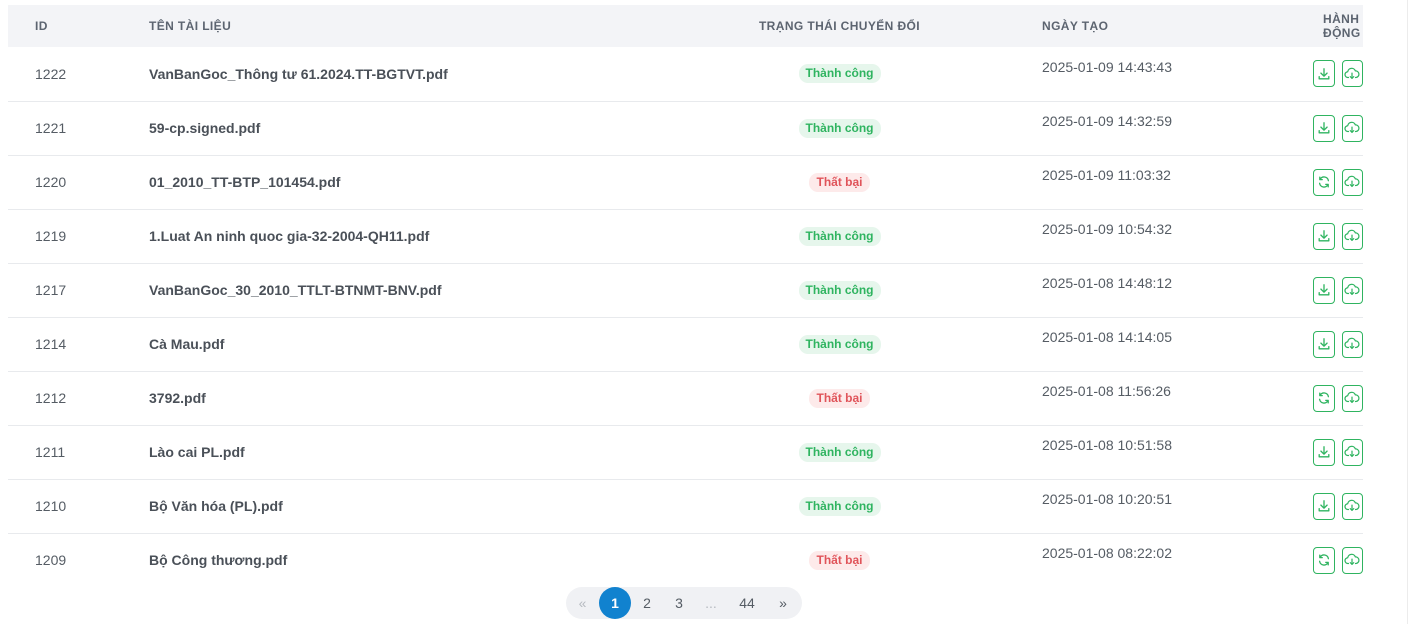 The image size is (1408, 624). What do you see at coordinates (433, 560) in the screenshot?
I see `cell-name: Bộ Công thương.pdf` at bounding box center [433, 560].